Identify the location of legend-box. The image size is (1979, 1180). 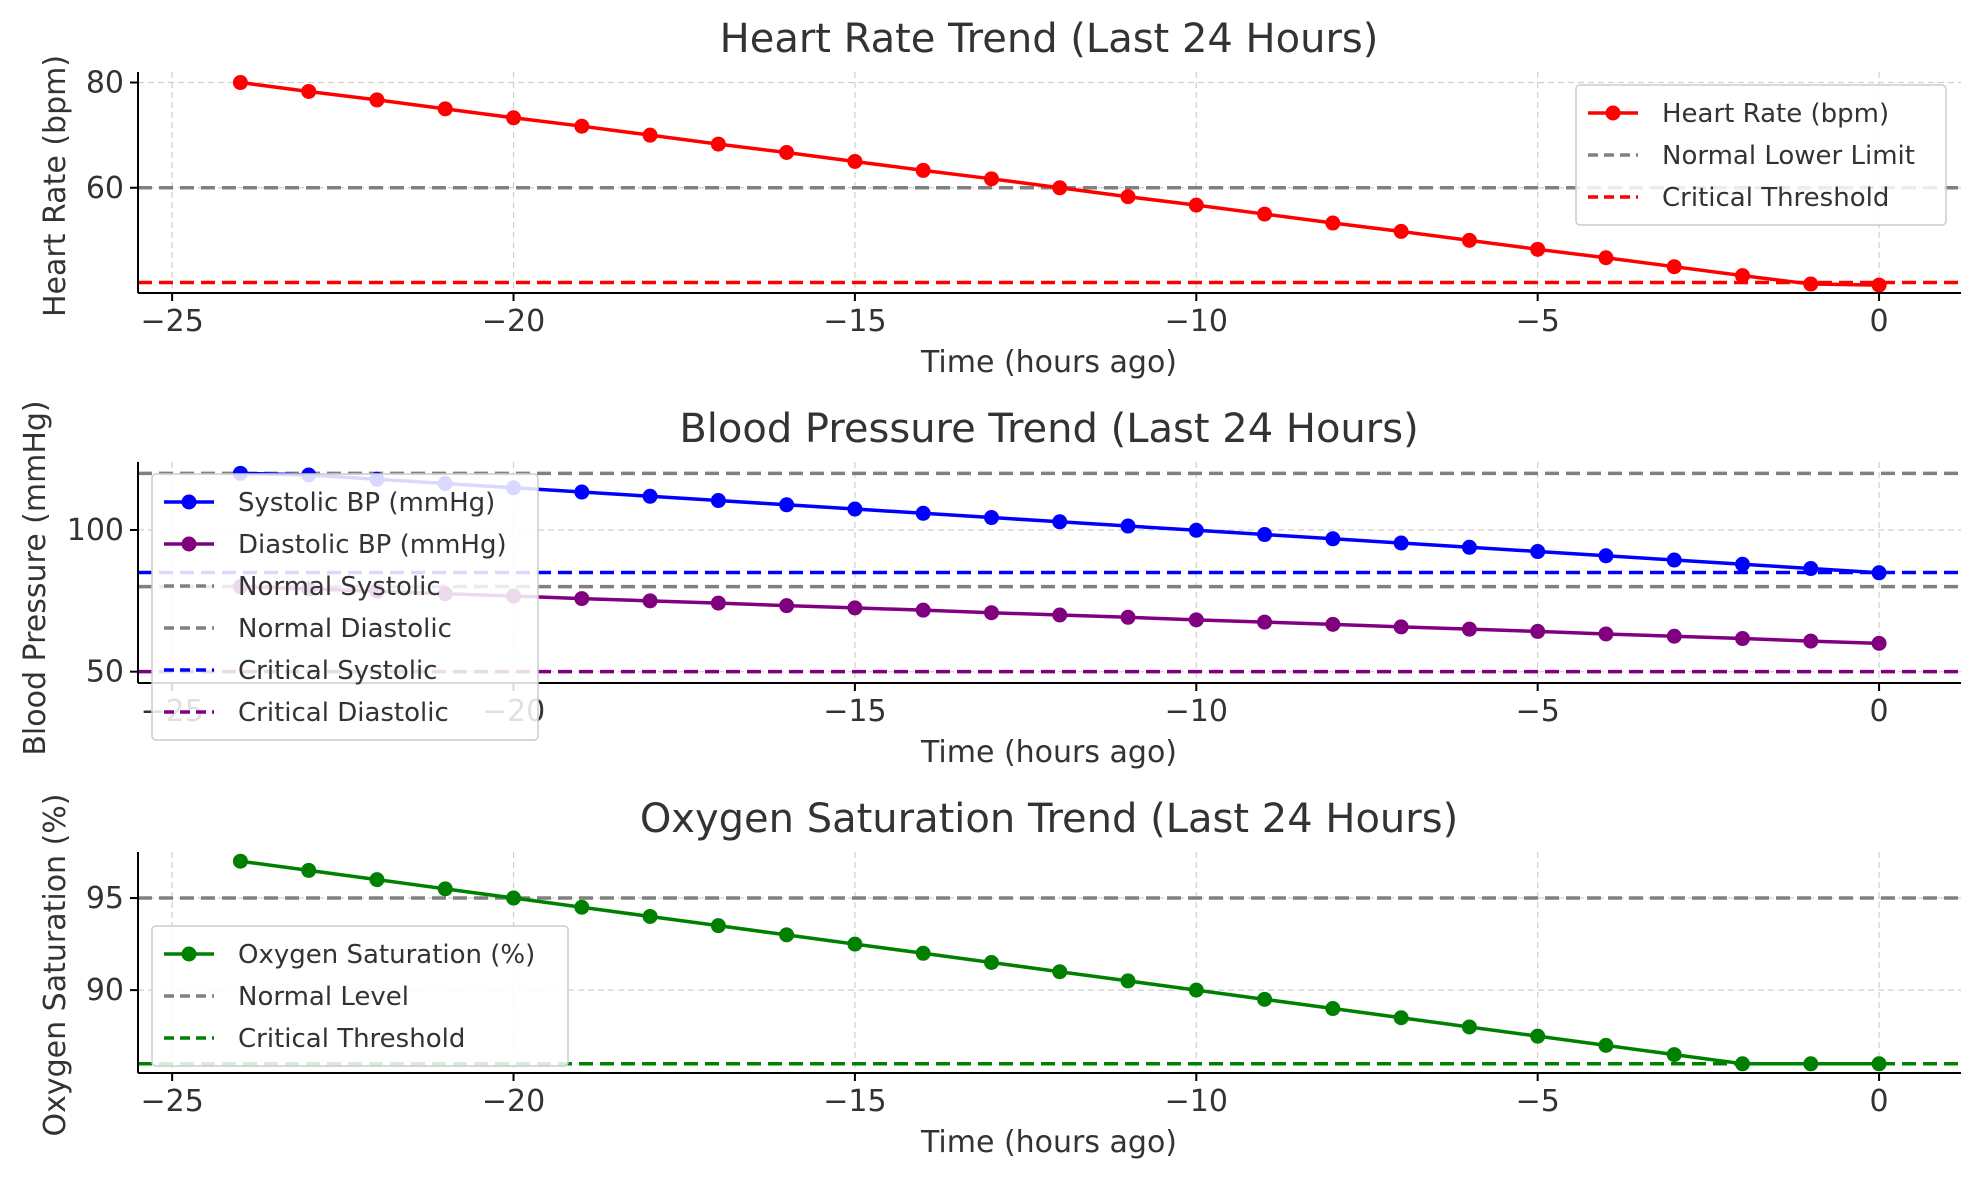
(345, 607).